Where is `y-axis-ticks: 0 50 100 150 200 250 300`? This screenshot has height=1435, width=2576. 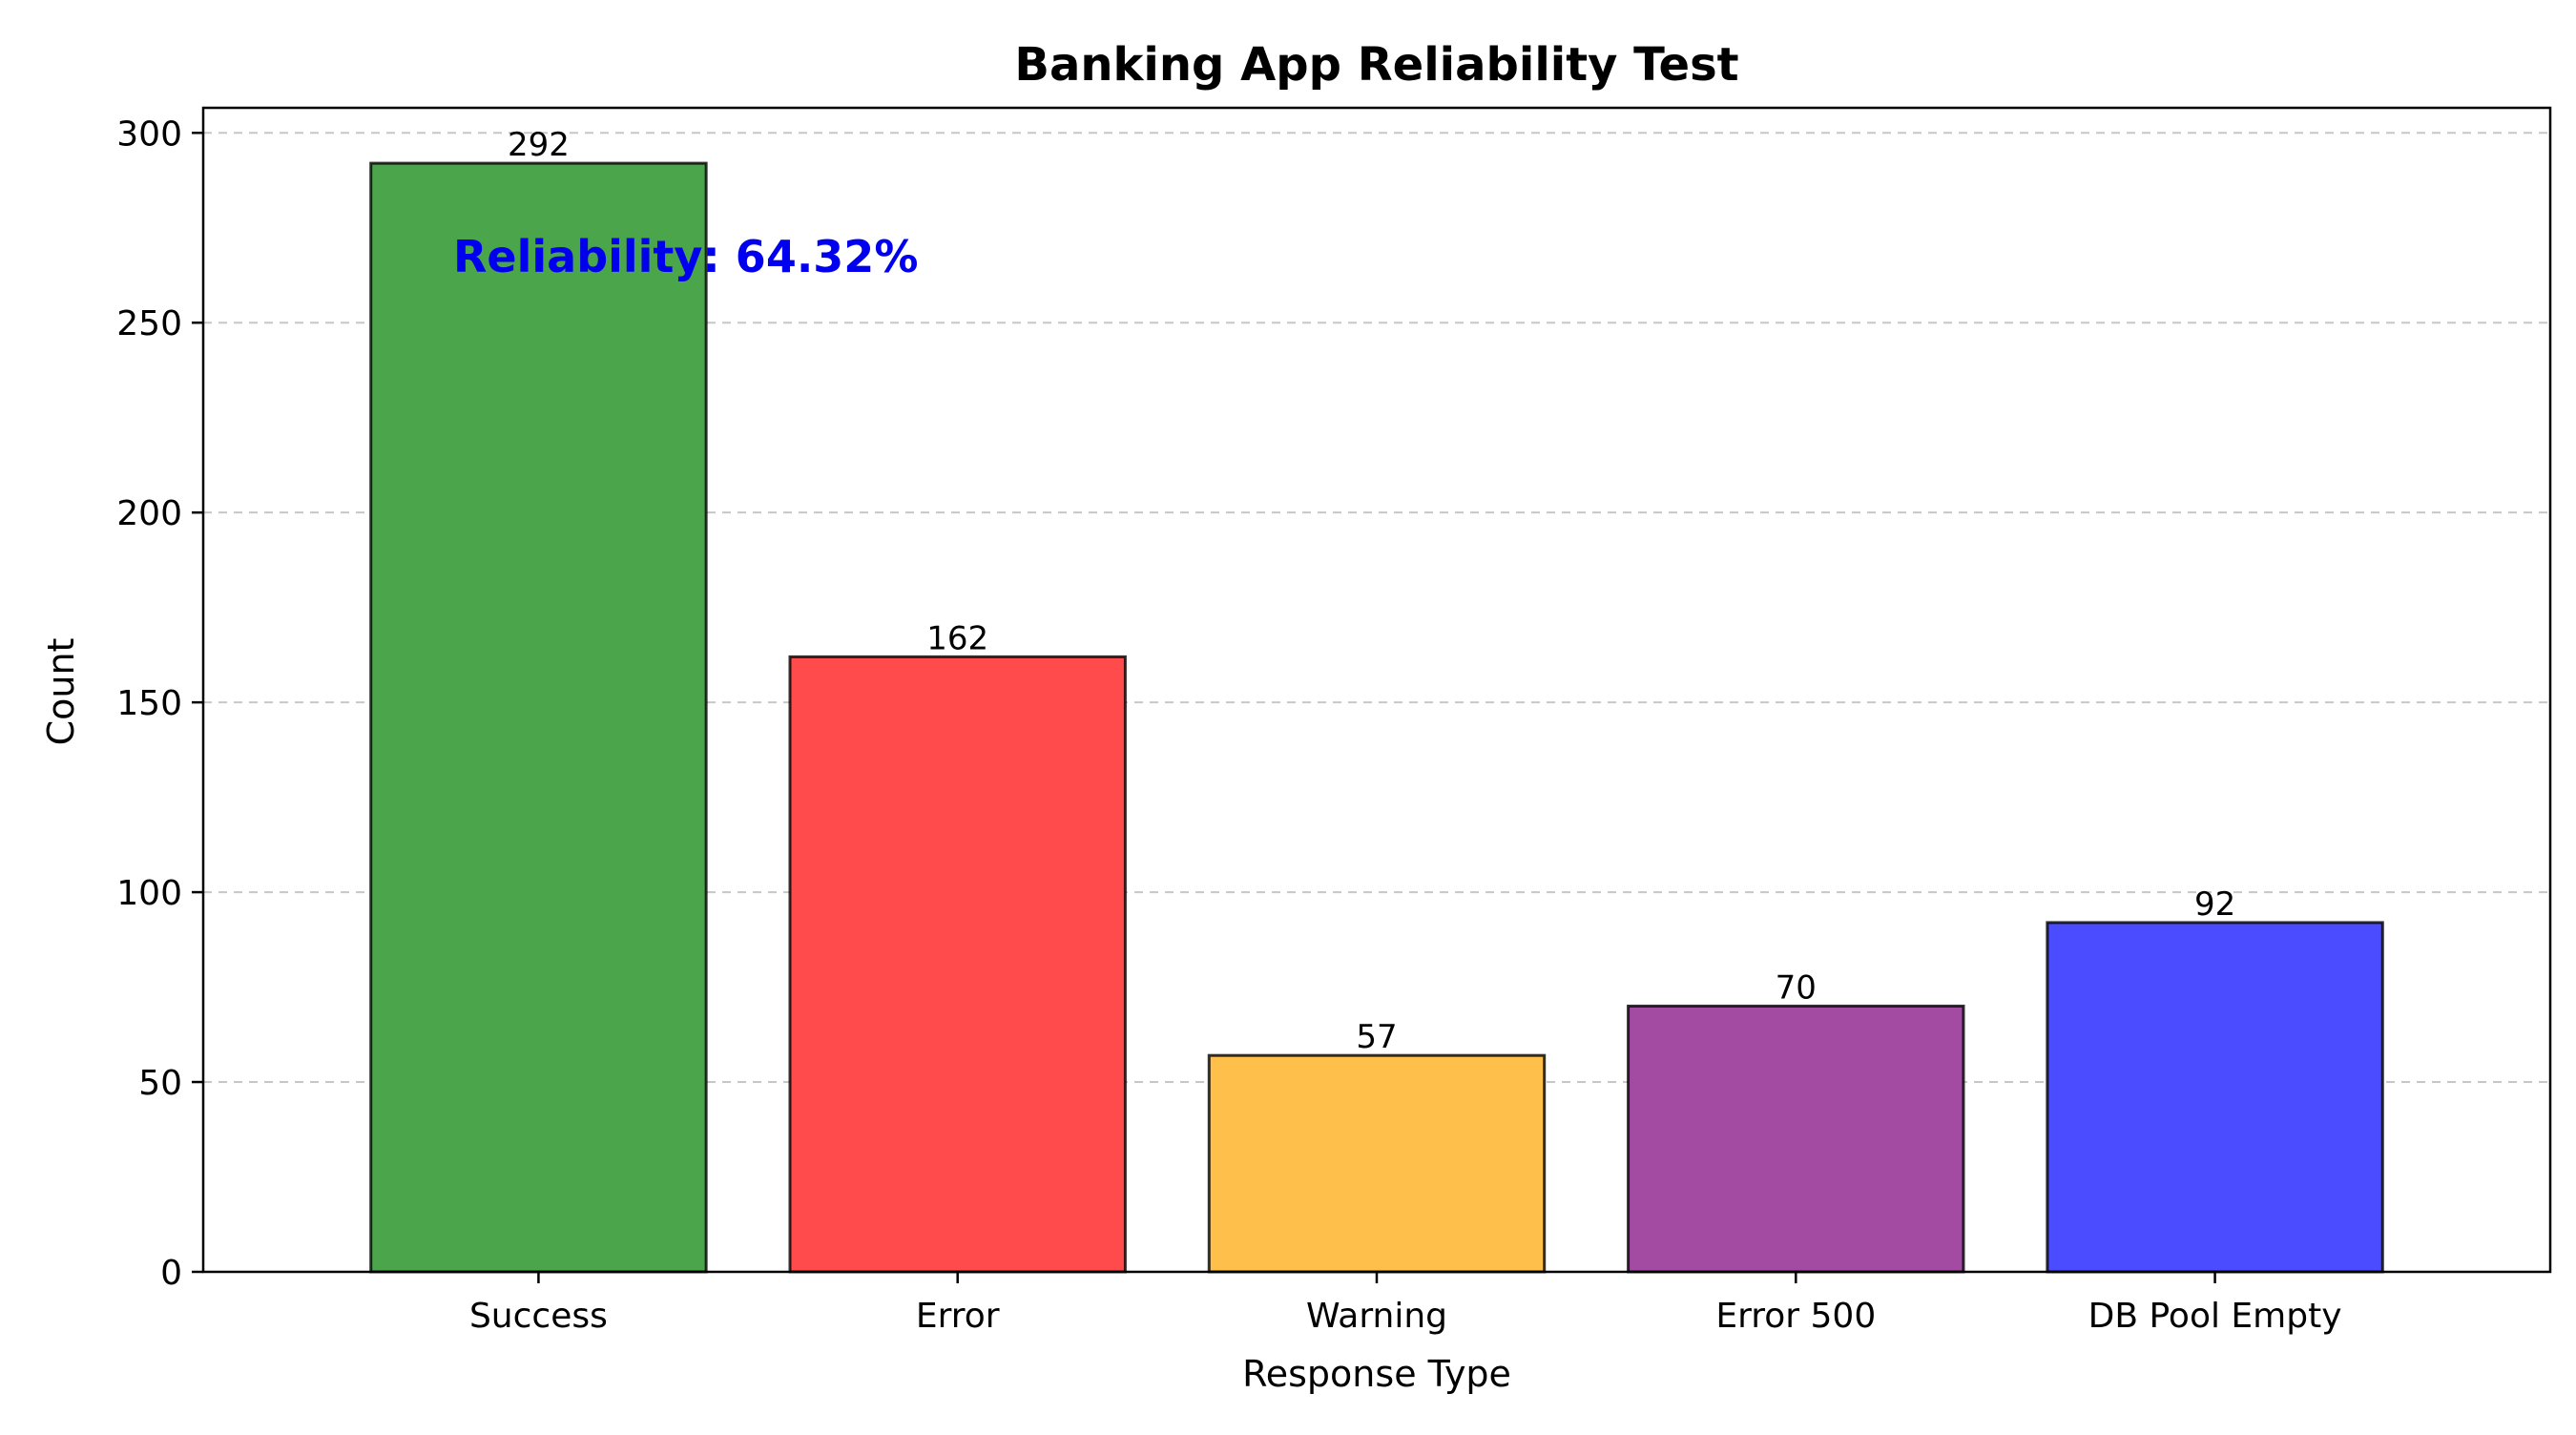 y-axis-ticks: 0 50 100 150 200 250 300 is located at coordinates (159, 703).